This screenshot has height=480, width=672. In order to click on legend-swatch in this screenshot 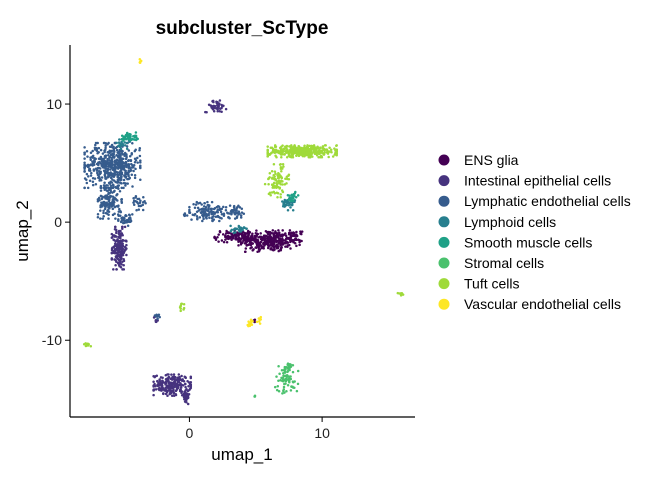, I will do `click(444, 242)`.